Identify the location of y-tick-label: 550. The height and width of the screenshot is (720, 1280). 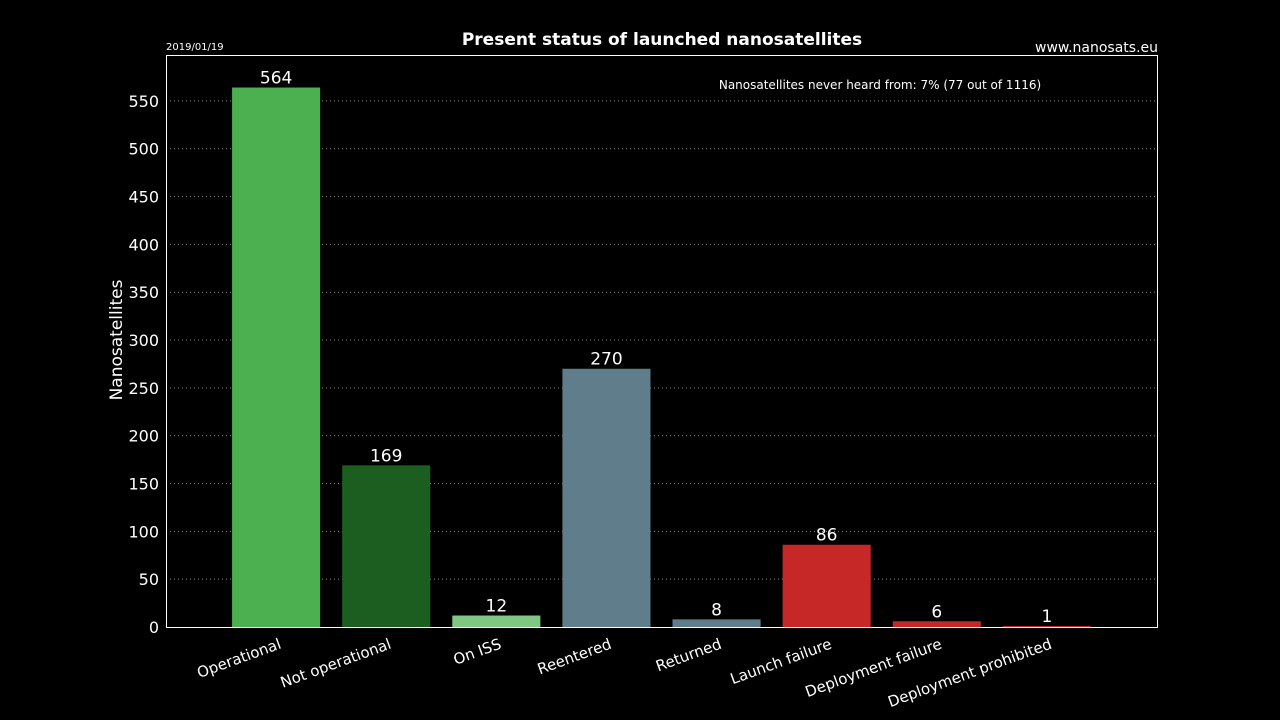
(143, 101).